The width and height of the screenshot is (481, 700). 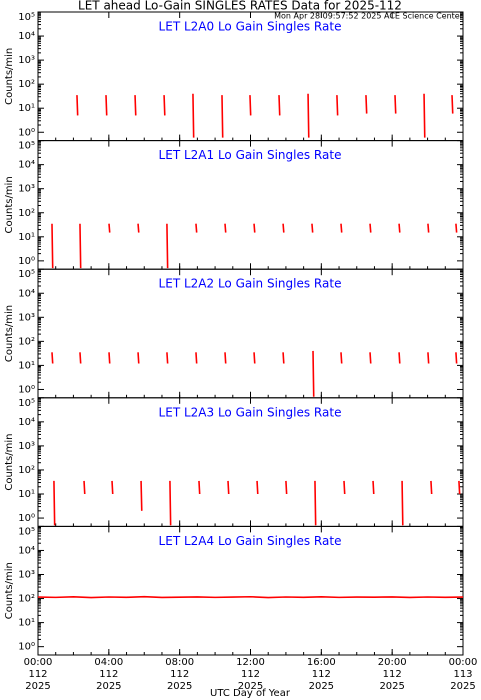 I want to click on panel-title: LET L2A2 Lo Gain Singles Rate, so click(x=250, y=284).